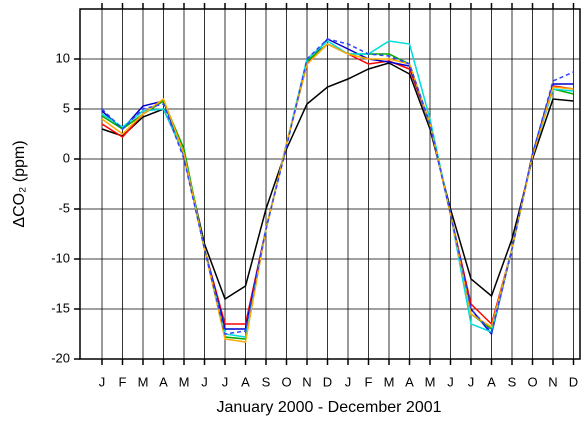 The width and height of the screenshot is (582, 422). Describe the element at coordinates (60, 257) in the screenshot. I see `y-tick-label: -10` at that location.